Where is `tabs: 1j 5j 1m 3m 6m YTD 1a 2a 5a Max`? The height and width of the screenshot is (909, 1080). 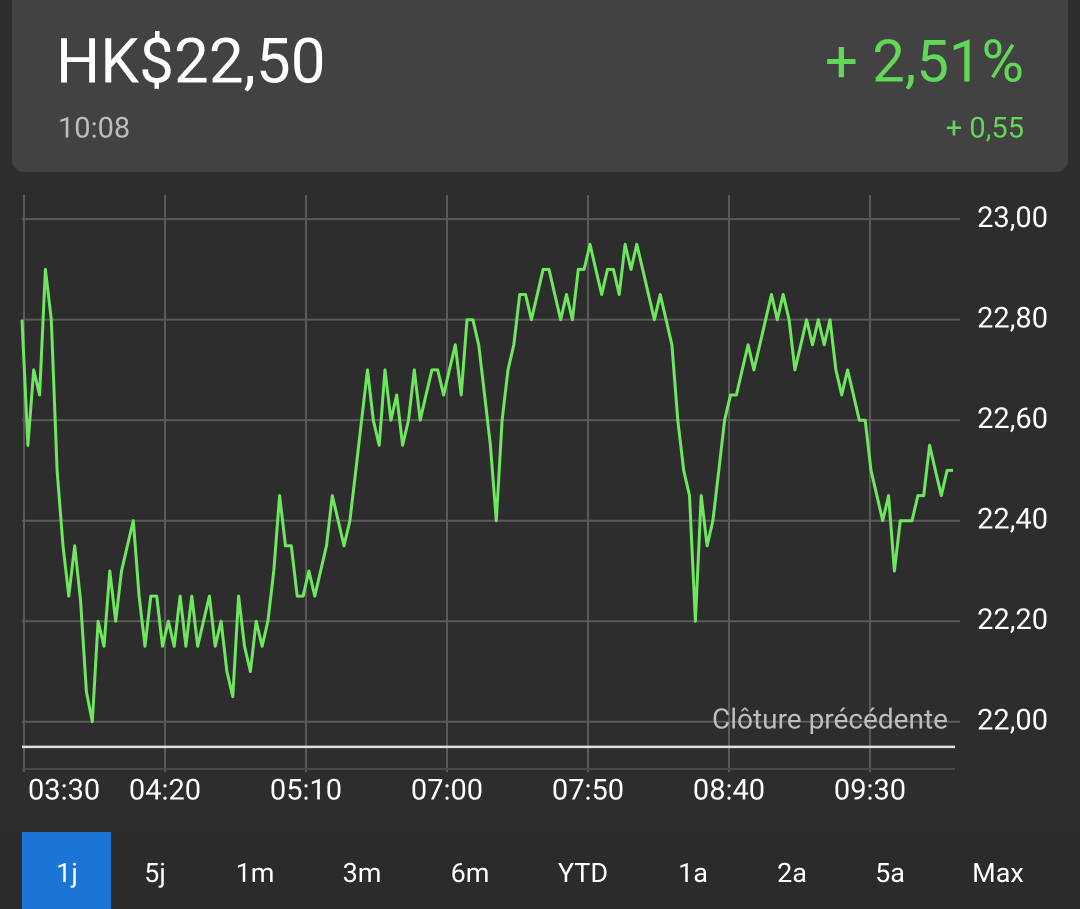
tabs: 1j 5j 1m 3m 6m YTD 1a 2a 5a Max is located at coordinates (523, 870).